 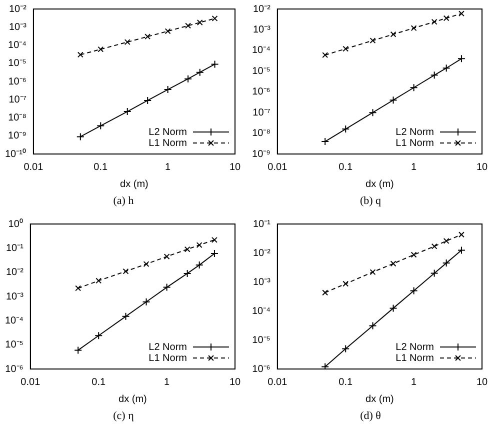 I want to click on y-tick-label: 10⁰, so click(x=16, y=224).